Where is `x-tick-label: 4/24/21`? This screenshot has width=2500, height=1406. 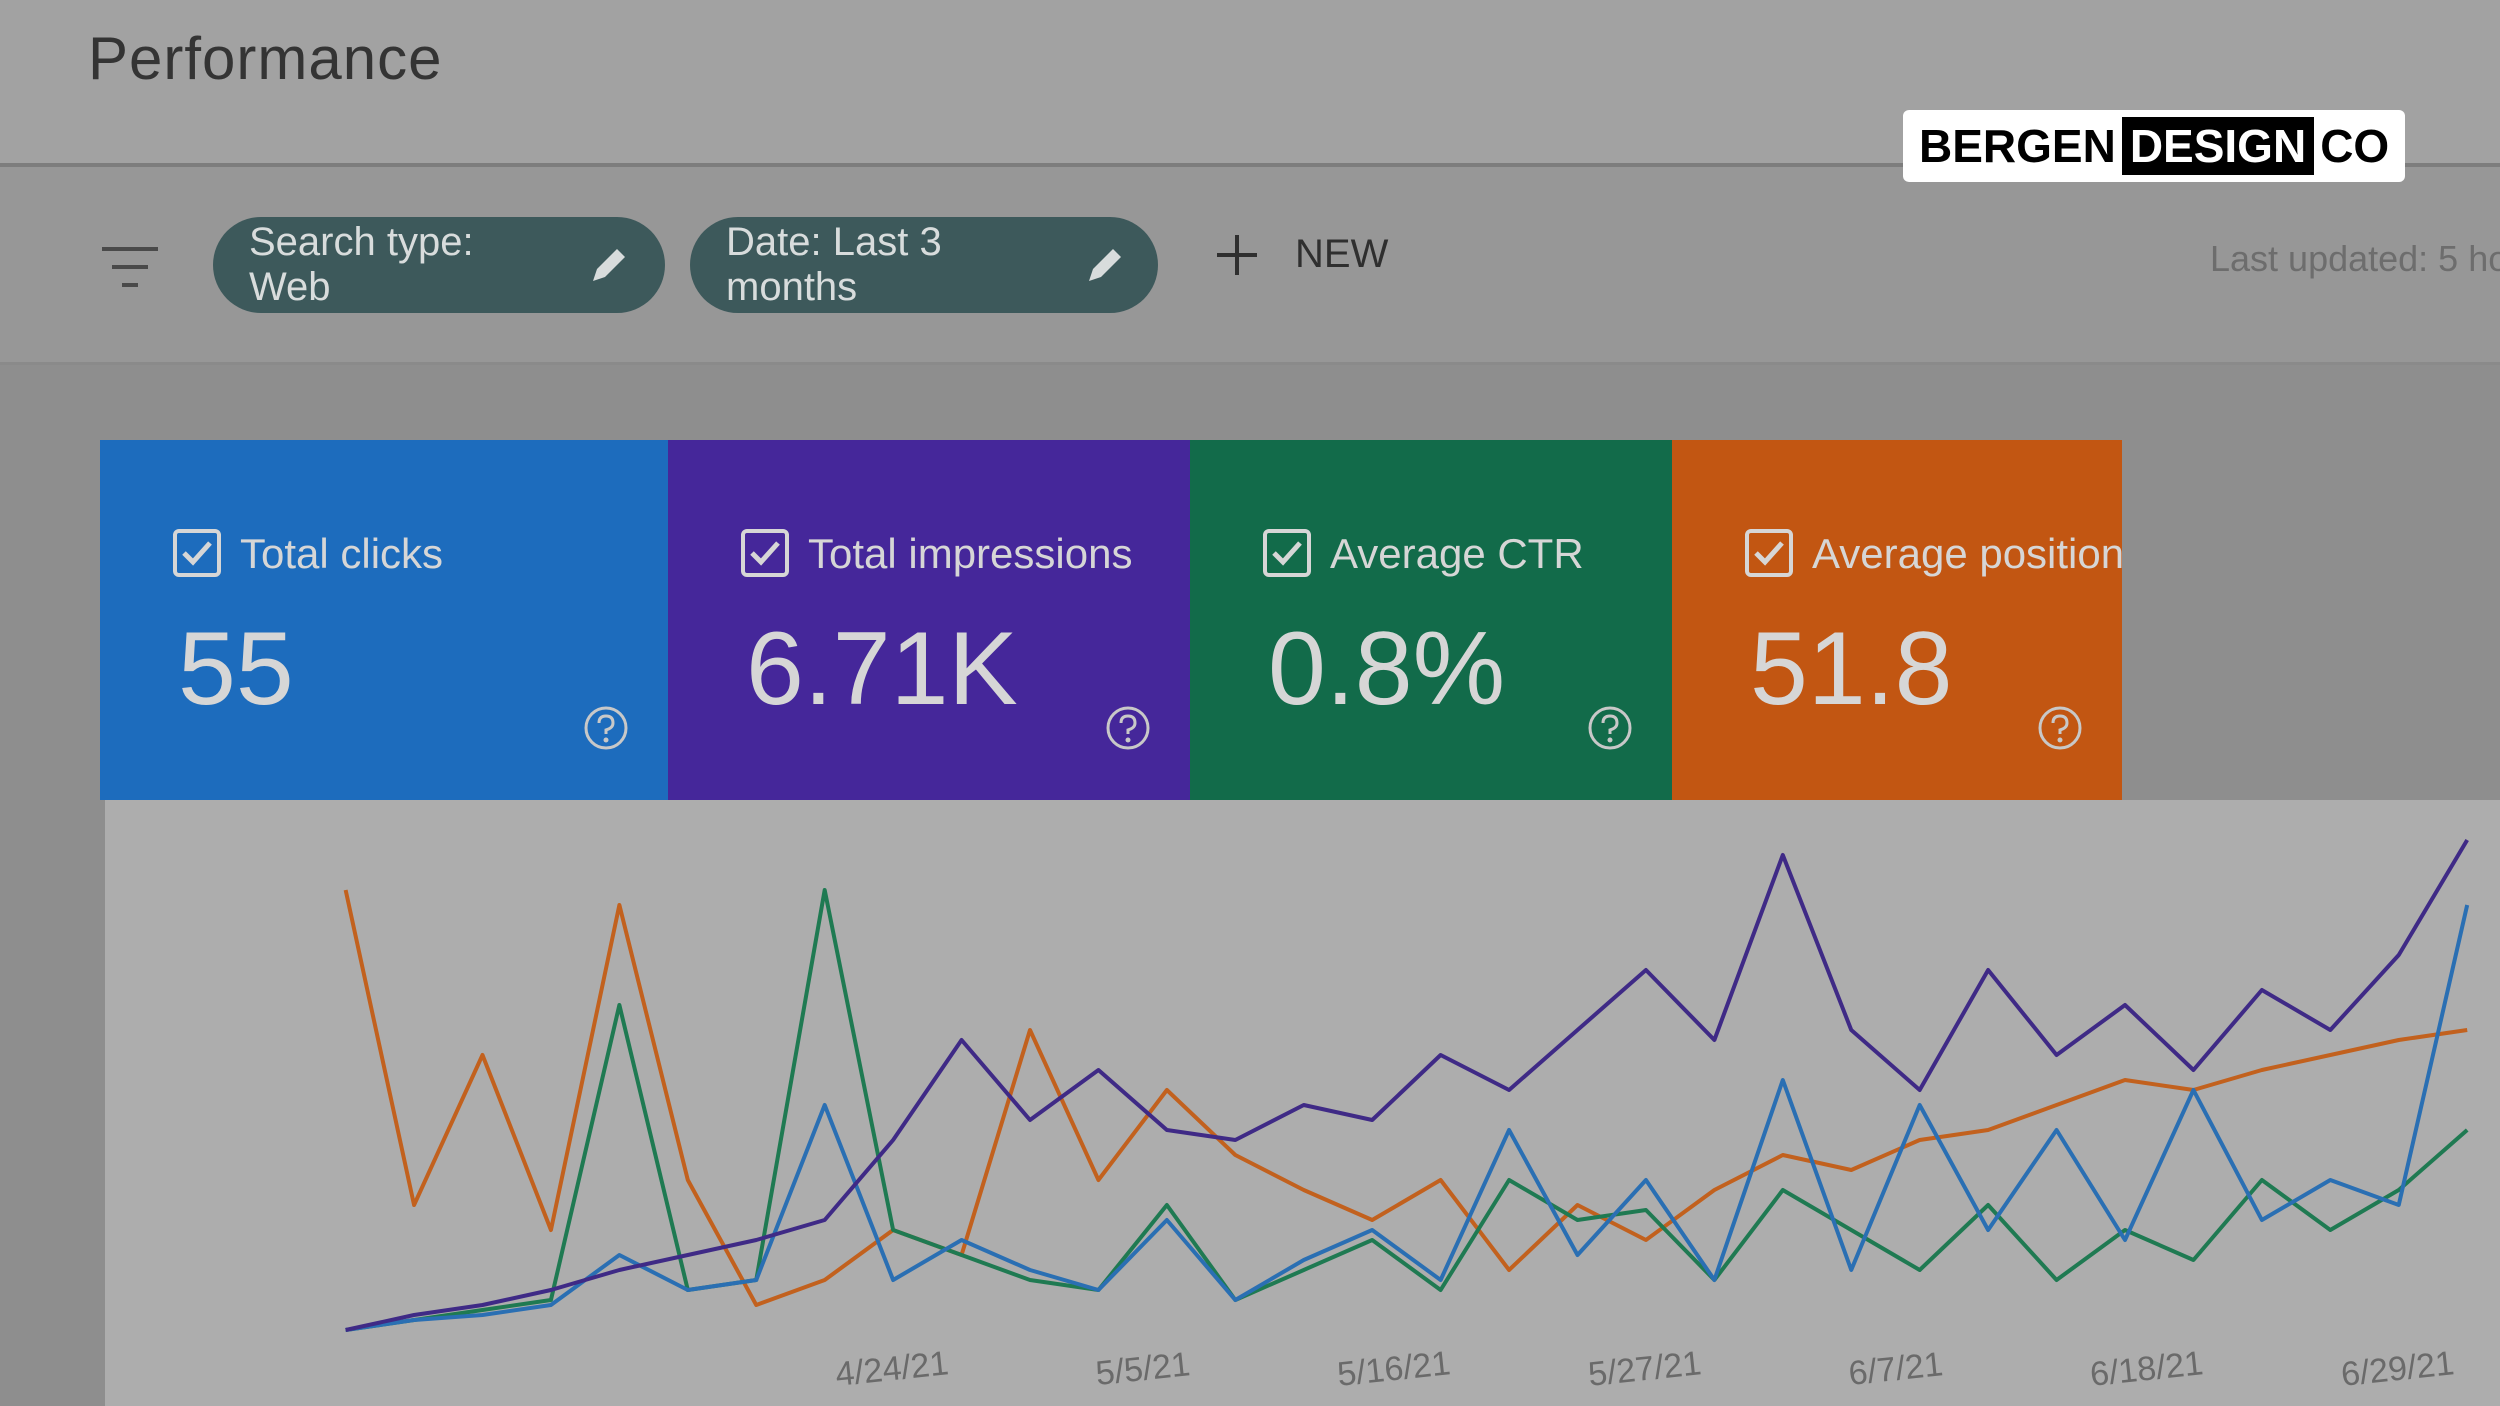 x-tick-label: 4/24/21 is located at coordinates (892, 1369).